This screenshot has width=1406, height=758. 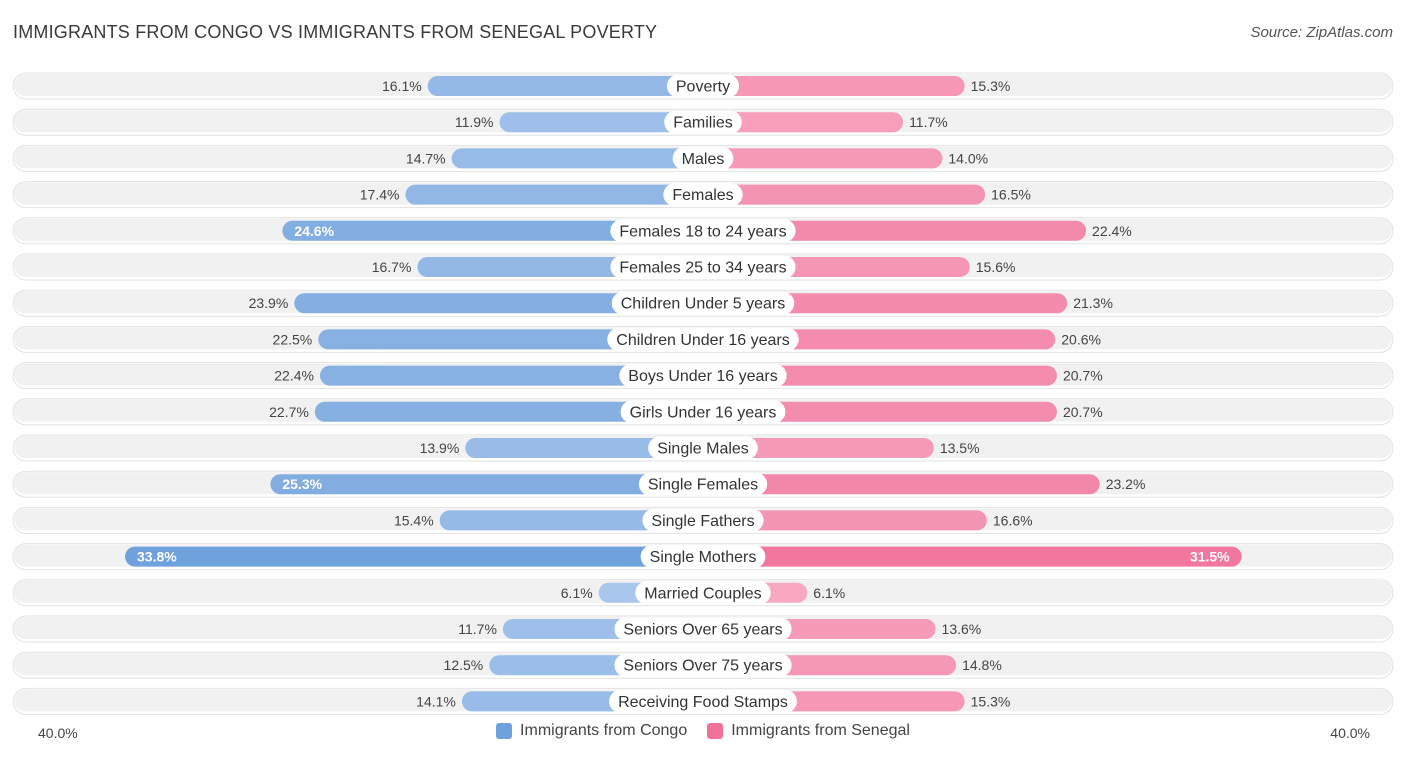 I want to click on chart-row: 22.7% 20.7% Girls Under 16 years, so click(x=703, y=412).